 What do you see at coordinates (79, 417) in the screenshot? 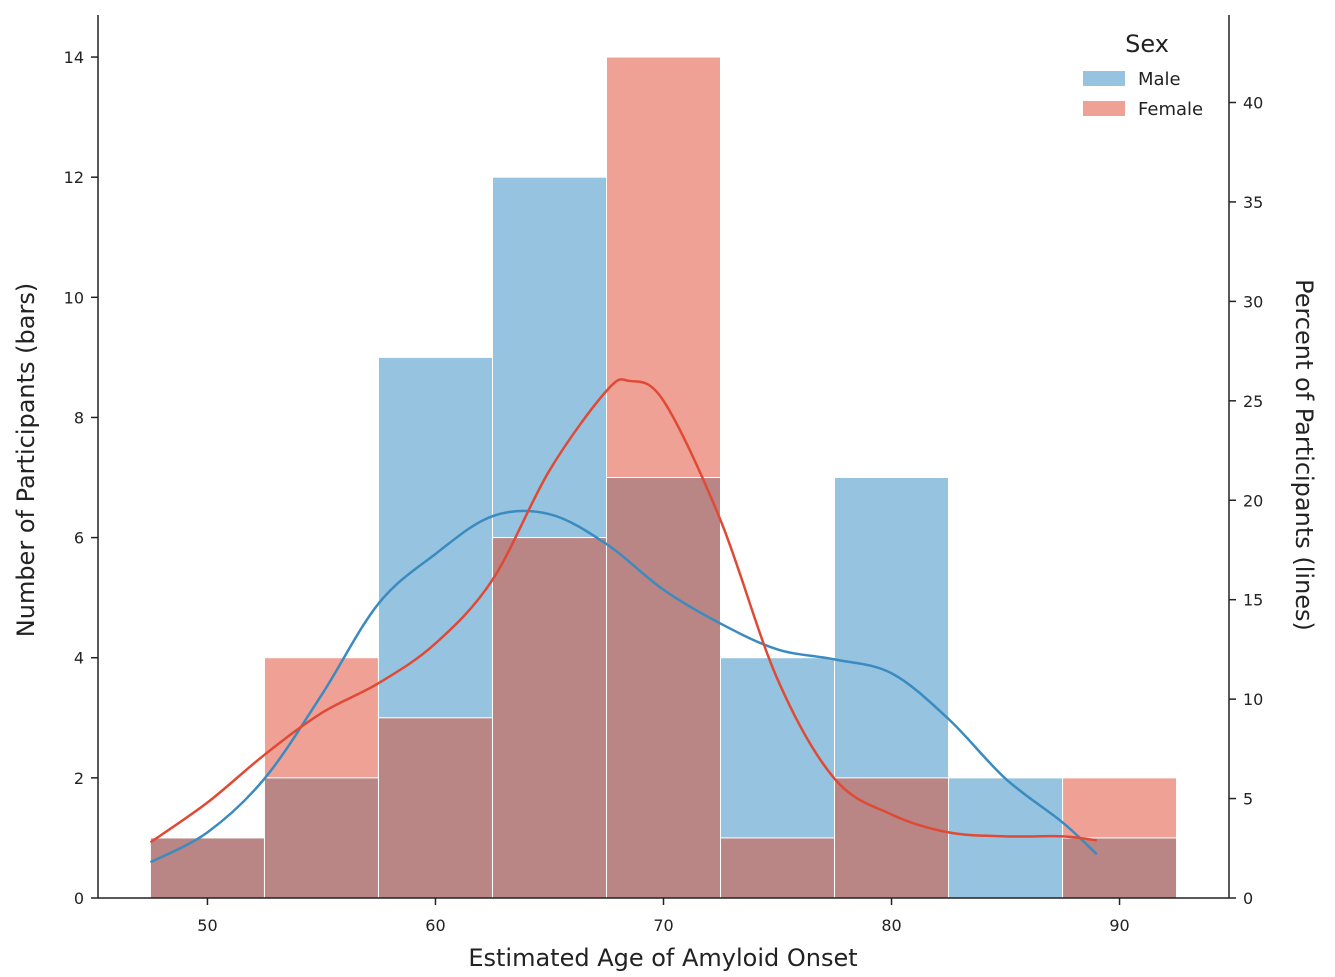
I see `y-tick-label: 8` at bounding box center [79, 417].